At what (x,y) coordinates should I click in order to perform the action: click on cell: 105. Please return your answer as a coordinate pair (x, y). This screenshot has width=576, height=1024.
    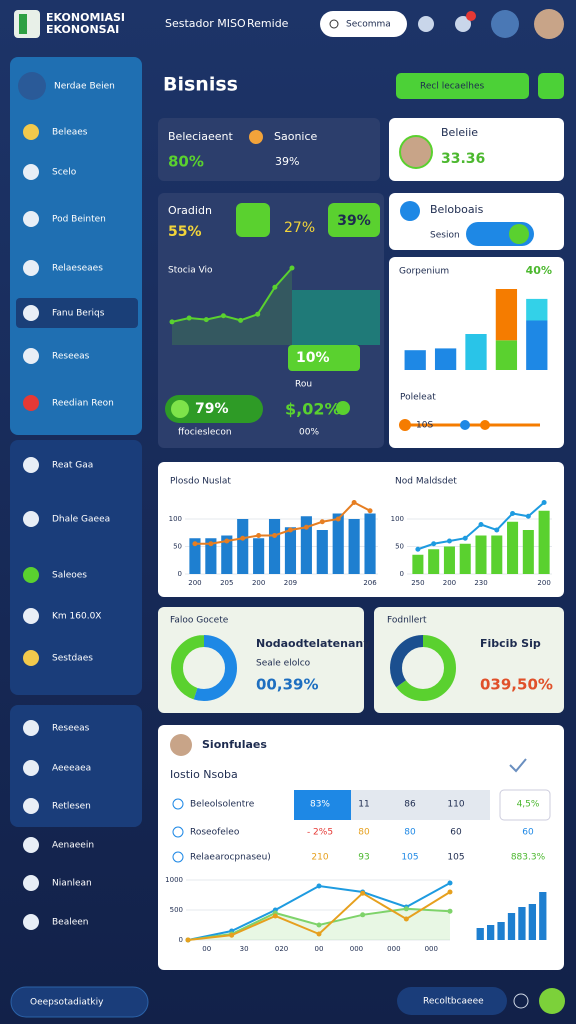
    Looking at the image, I should click on (455, 858).